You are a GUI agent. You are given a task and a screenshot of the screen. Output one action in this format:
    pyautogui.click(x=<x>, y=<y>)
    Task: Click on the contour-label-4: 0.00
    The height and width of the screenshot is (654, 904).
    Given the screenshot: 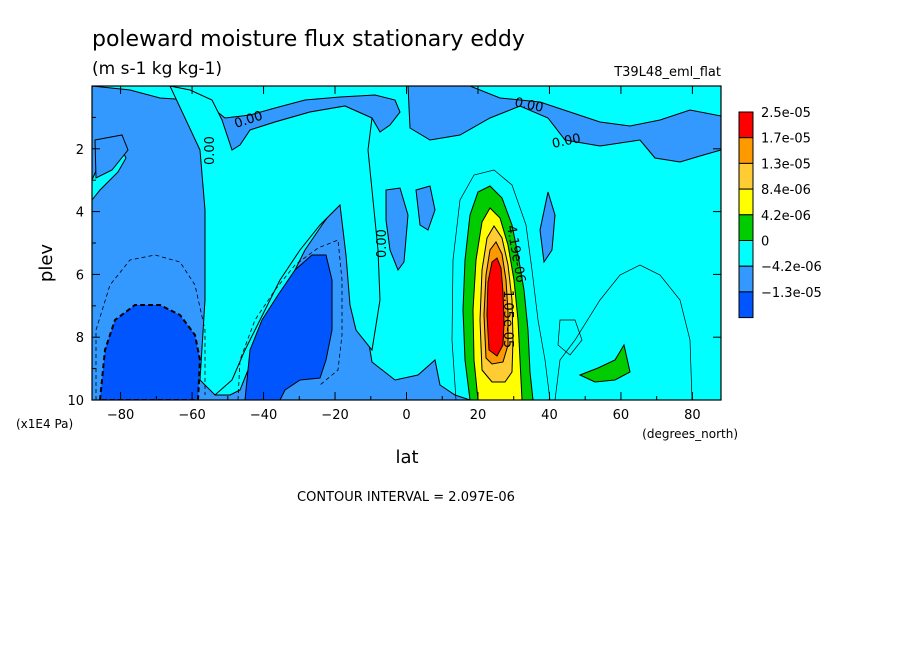 What is the action you would take?
    pyautogui.click(x=566, y=141)
    